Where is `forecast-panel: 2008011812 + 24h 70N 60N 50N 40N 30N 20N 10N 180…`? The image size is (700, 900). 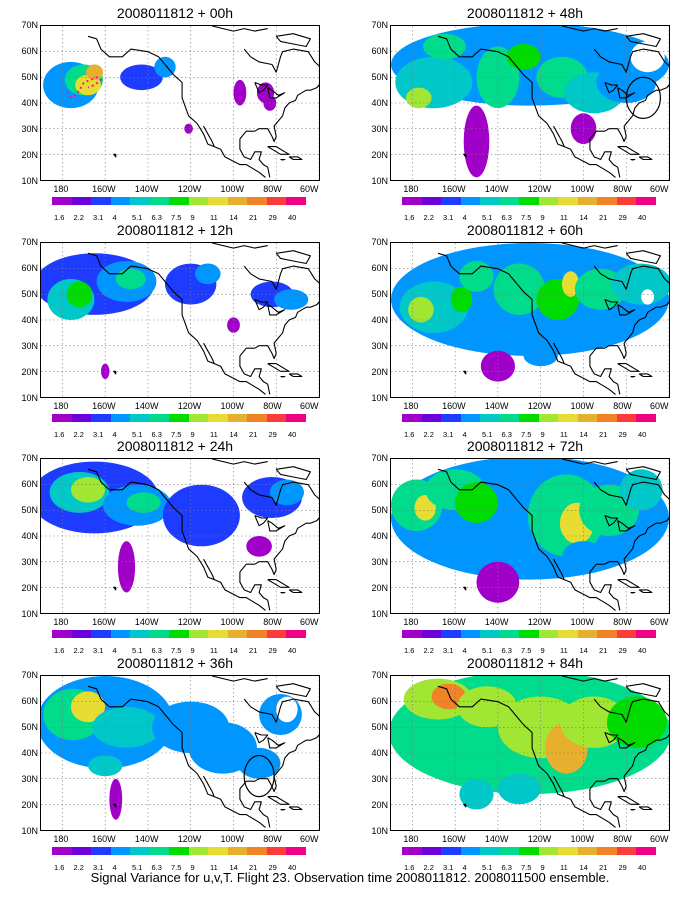
forecast-panel: 2008011812 + 24h 70N 60N 50N 40N 30N 20N 10N 180… is located at coordinates (175, 548).